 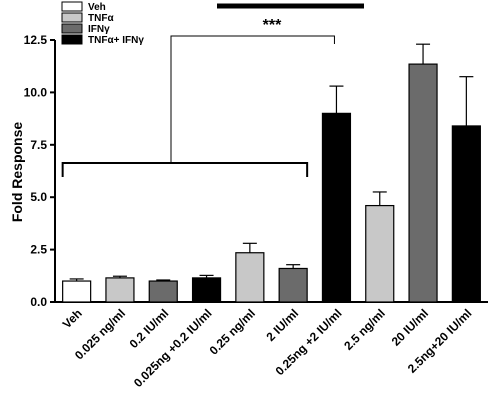 What do you see at coordinates (36, 40) in the screenshot?
I see `y-tick-label: 12.5` at bounding box center [36, 40].